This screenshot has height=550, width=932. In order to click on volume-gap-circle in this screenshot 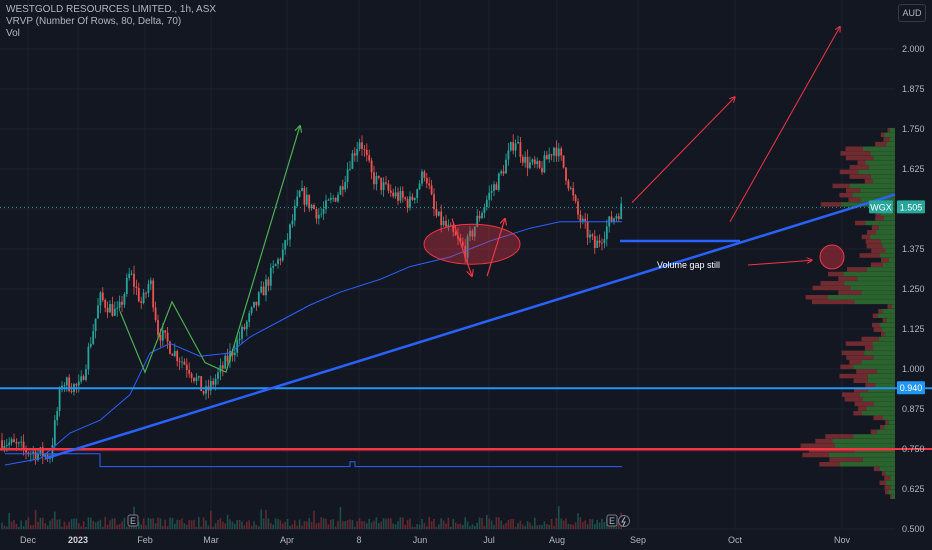, I will do `click(832, 257)`.